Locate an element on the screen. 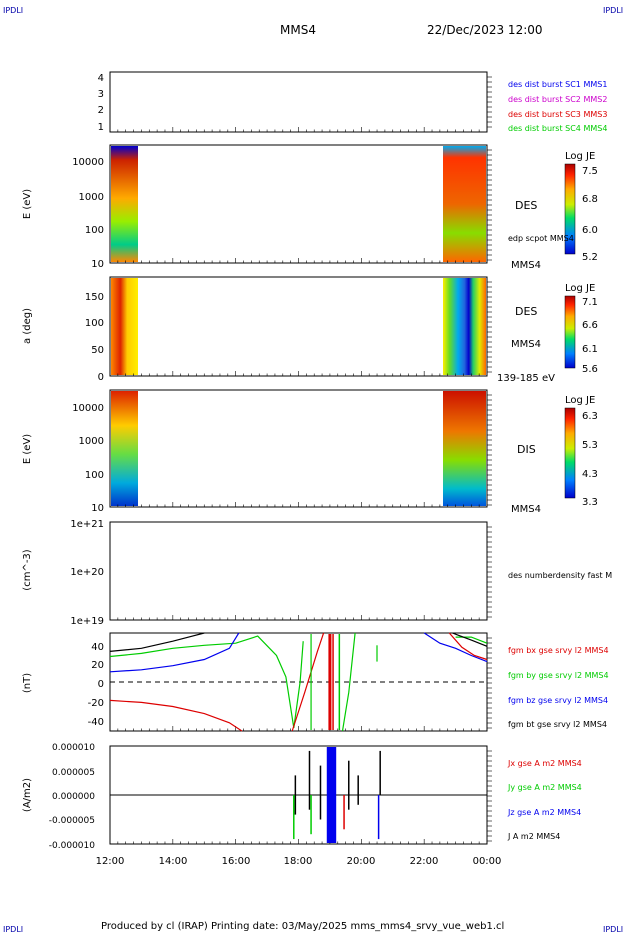 This screenshot has width=630, height=934. panel-des-energy-frame is located at coordinates (298, 204).